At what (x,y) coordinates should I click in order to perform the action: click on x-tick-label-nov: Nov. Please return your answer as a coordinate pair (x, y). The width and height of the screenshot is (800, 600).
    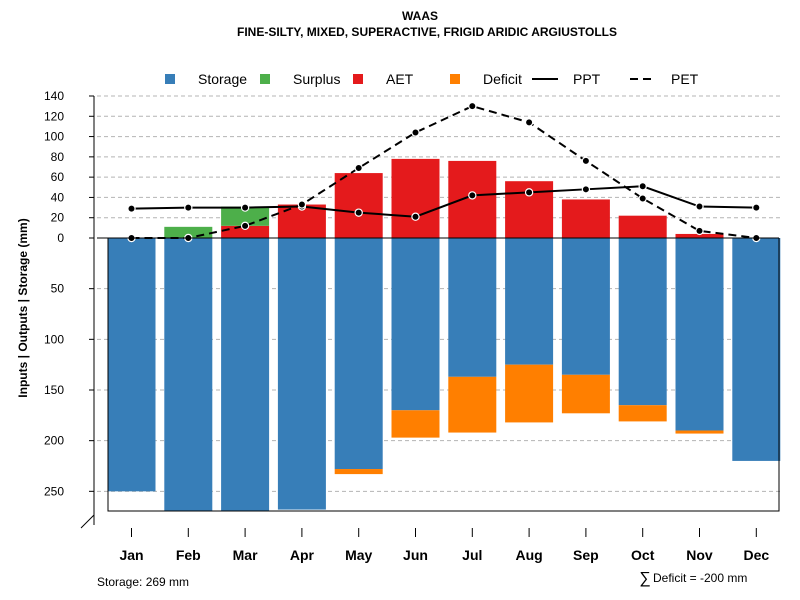
    Looking at the image, I should click on (699, 555).